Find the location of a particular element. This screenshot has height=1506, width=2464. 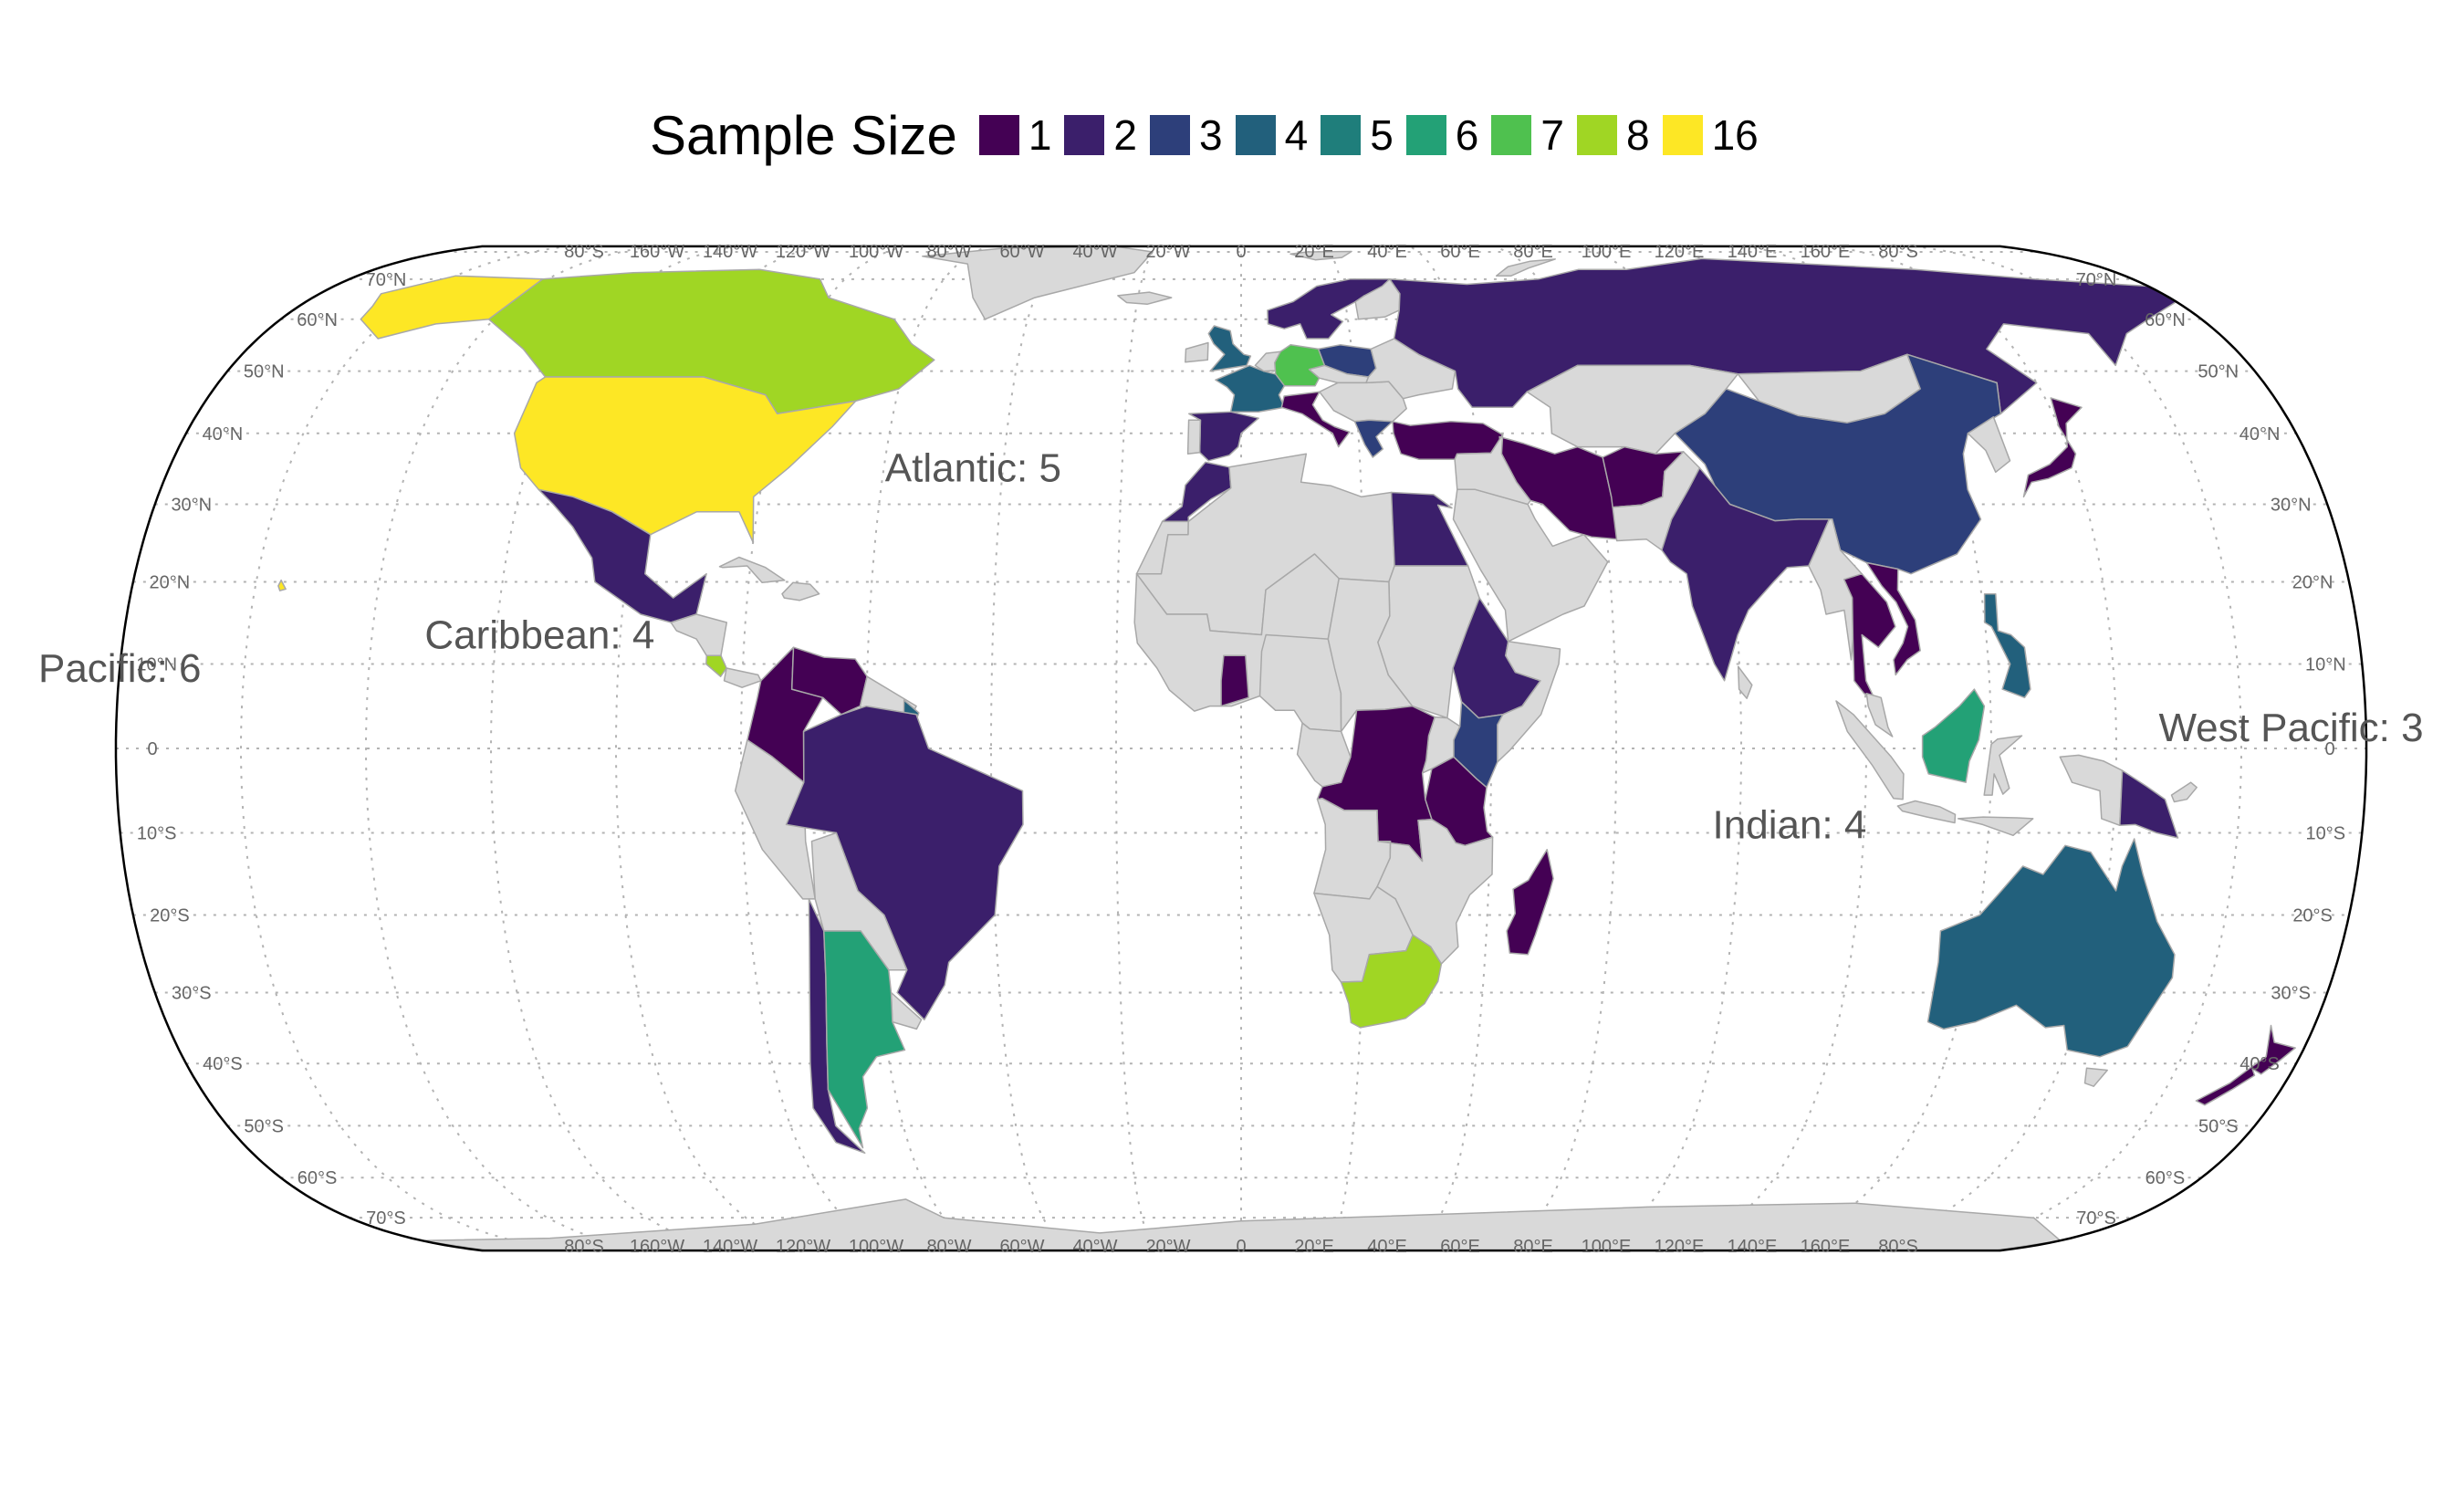

lat-label-right: 20°S is located at coordinates (2312, 916).